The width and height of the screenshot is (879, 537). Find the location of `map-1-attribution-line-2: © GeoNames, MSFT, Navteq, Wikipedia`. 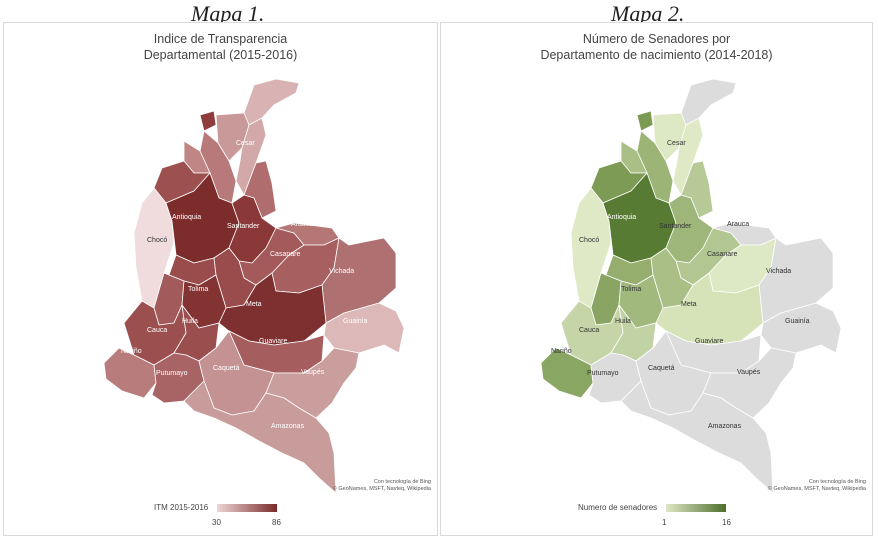

map-1-attribution-line-2: © GeoNames, MSFT, Navteq, Wikipedia is located at coordinates (381, 489).